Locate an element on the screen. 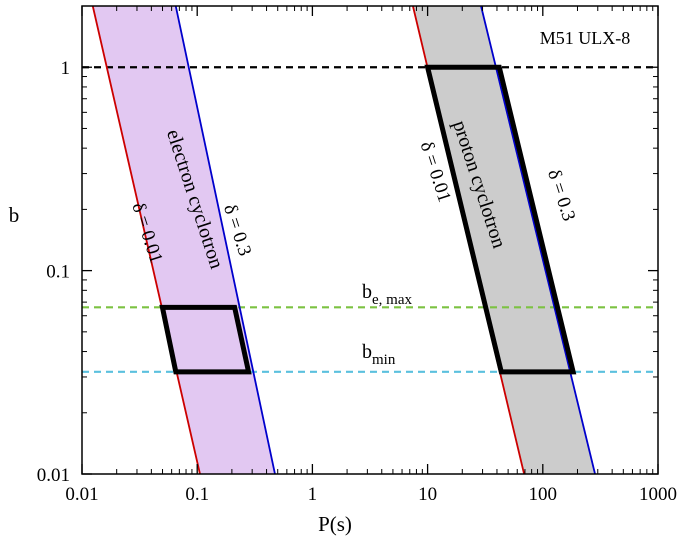 This screenshot has height=537, width=688. proton-delta-03-line is located at coordinates (538, 240).